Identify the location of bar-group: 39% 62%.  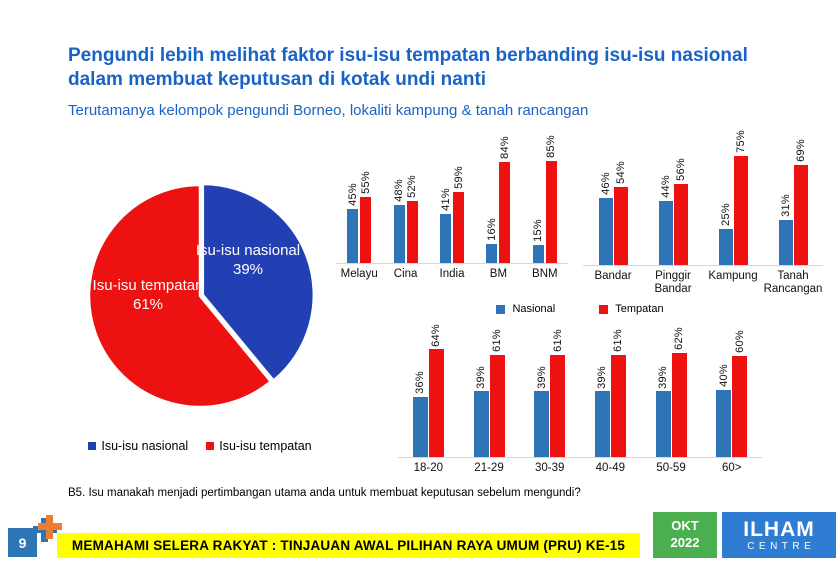
(671, 387).